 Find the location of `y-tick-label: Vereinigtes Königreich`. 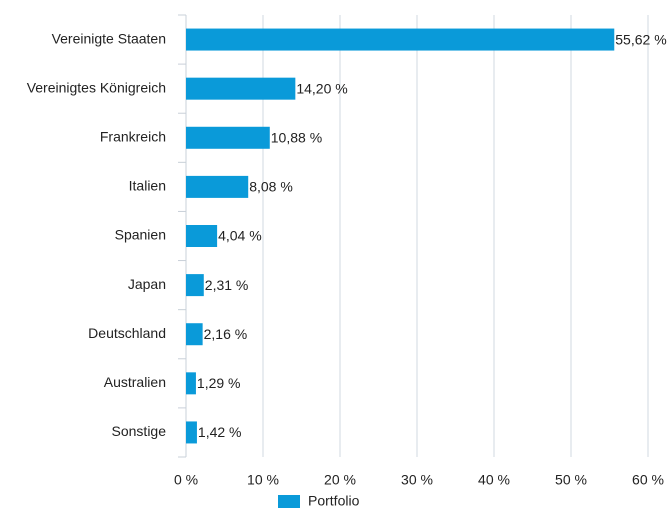

y-tick-label: Vereinigtes Königreich is located at coordinates (96, 87).